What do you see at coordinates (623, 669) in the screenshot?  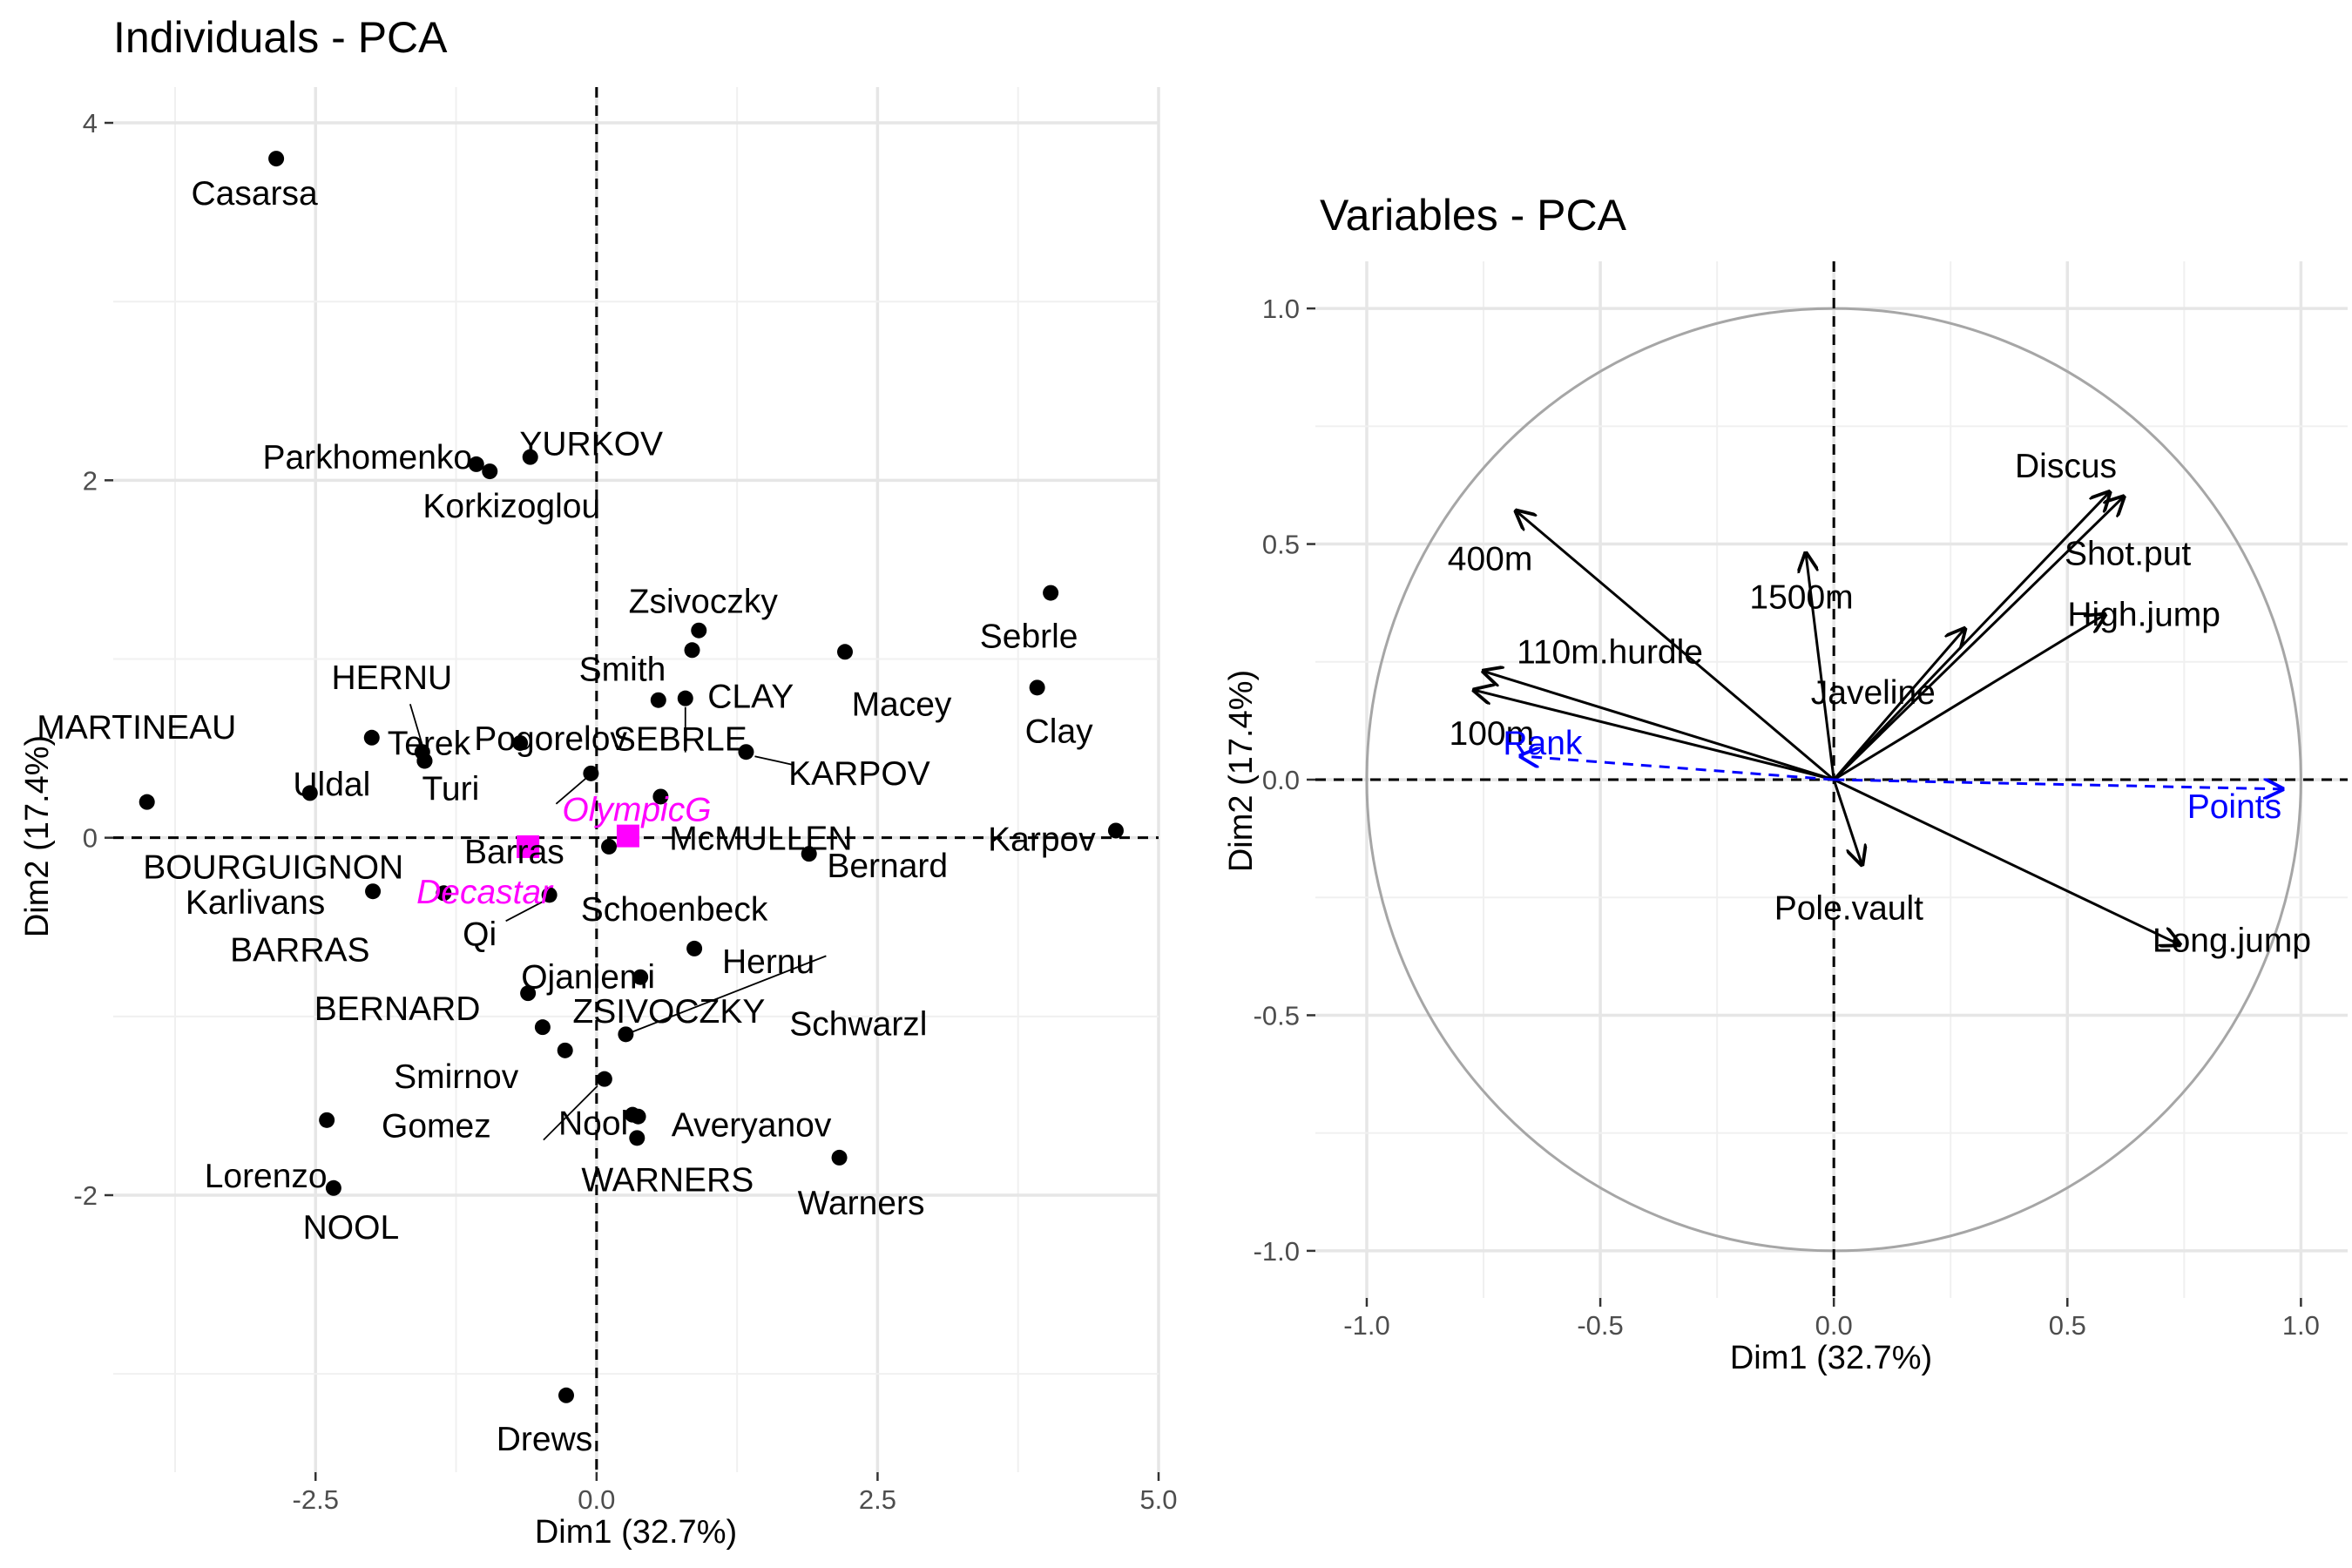 I see `individual-label: Smith` at bounding box center [623, 669].